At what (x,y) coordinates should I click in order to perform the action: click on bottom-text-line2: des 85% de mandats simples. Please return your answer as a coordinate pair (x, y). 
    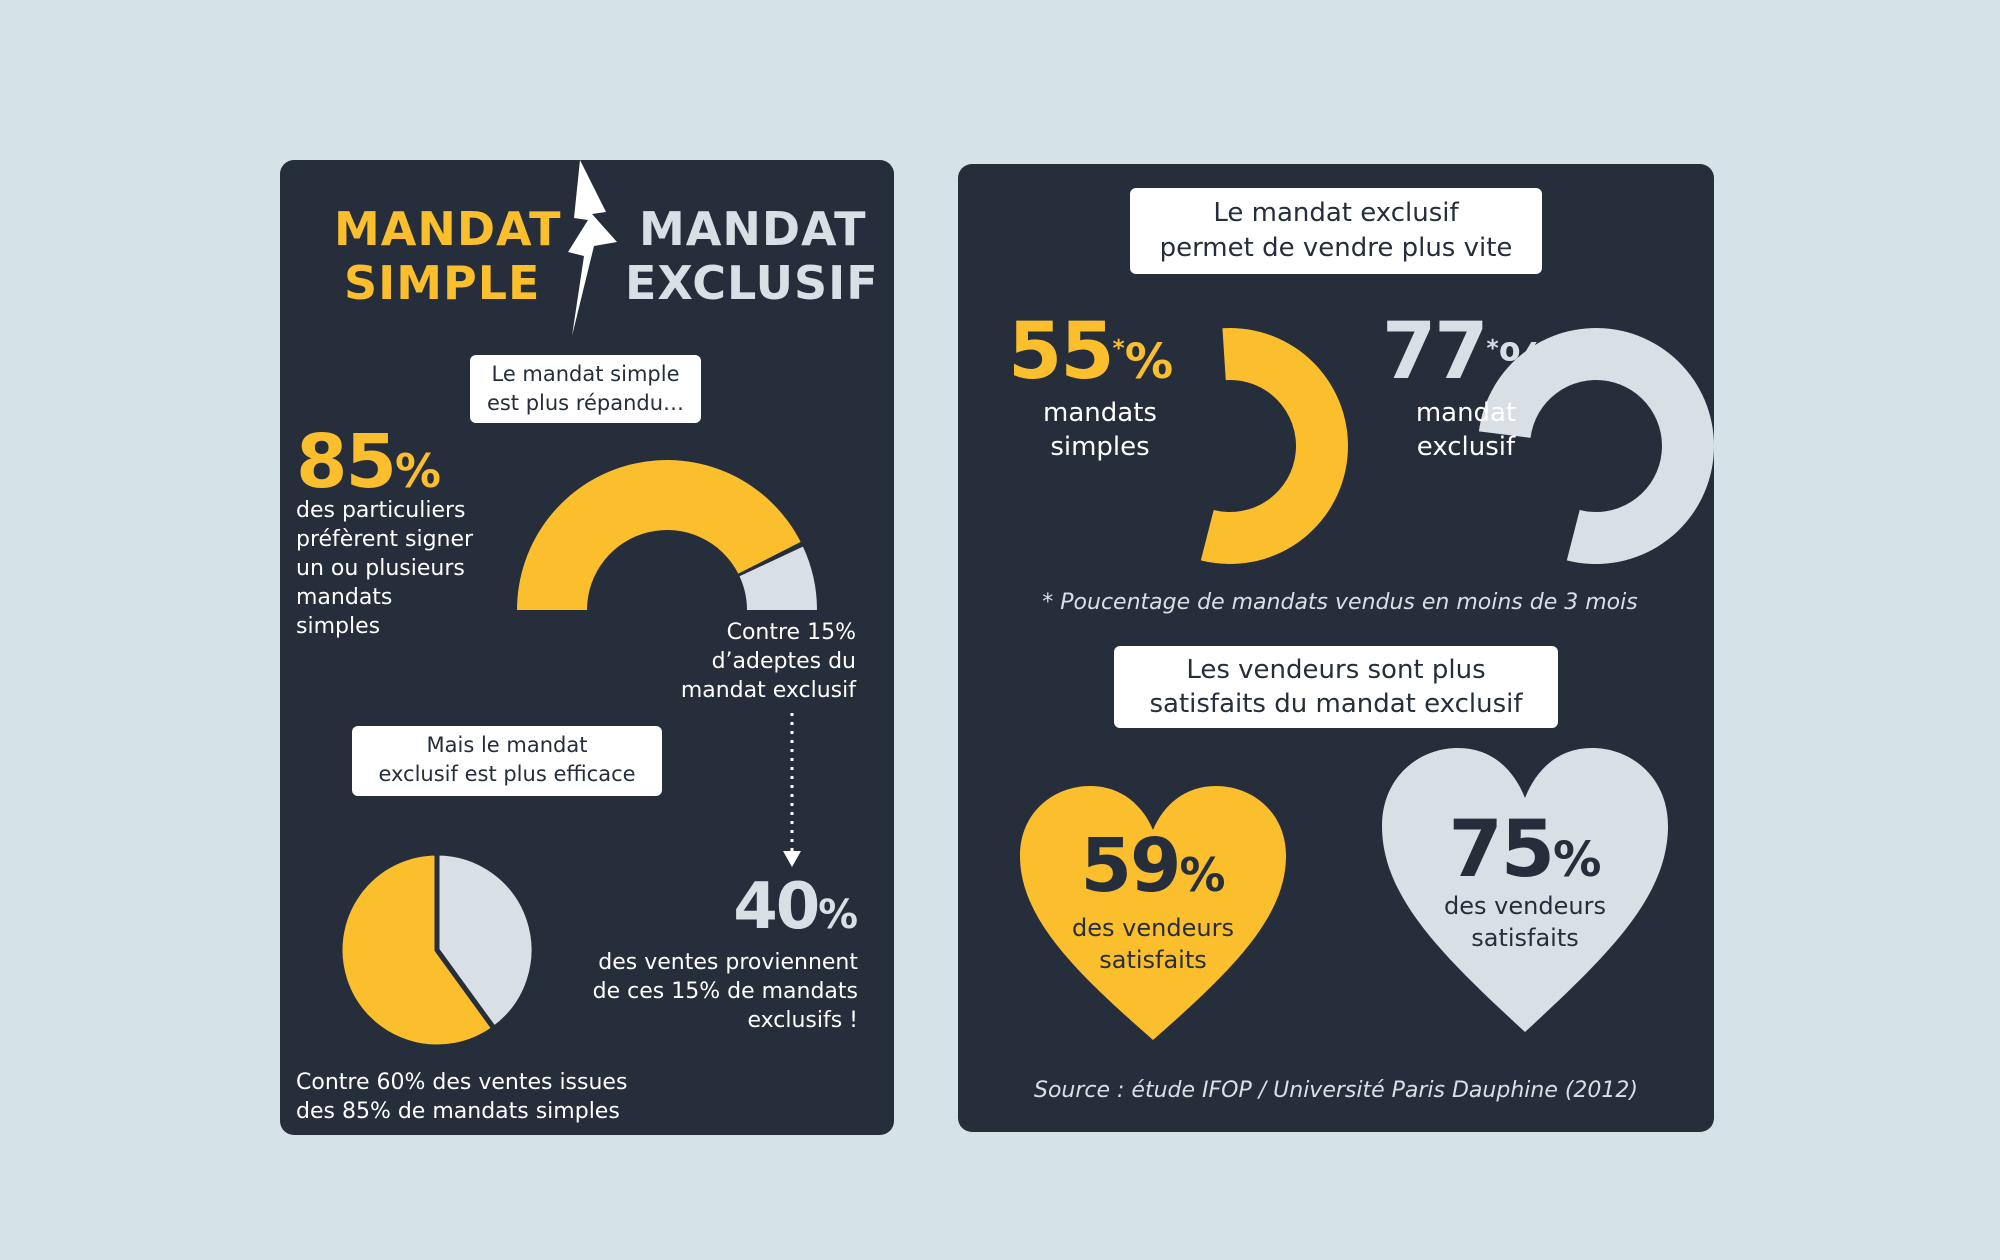
    Looking at the image, I should click on (458, 1111).